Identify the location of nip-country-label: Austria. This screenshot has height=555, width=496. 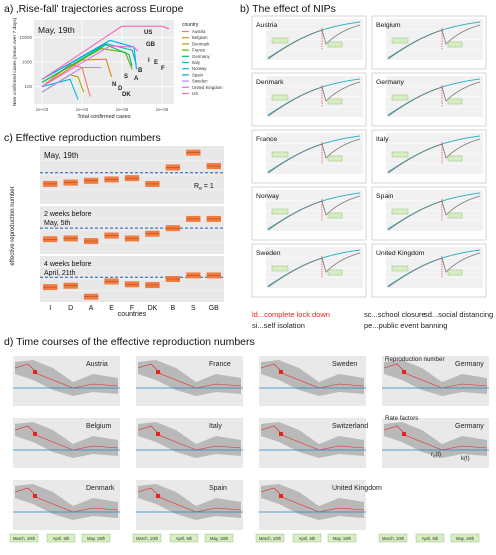
(266, 25).